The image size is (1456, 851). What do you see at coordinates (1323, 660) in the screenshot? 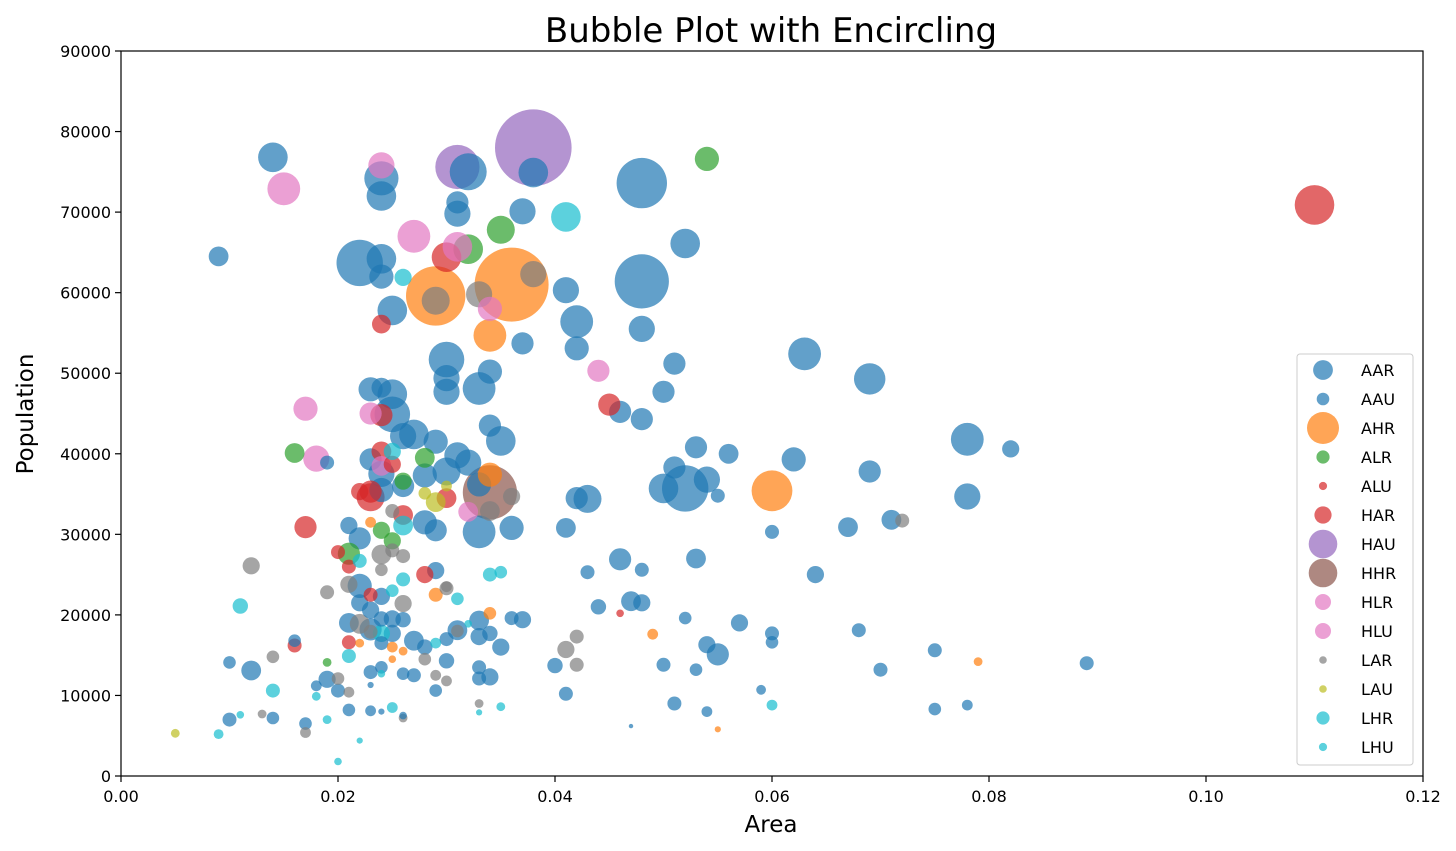
I see `legend-marker-lar` at bounding box center [1323, 660].